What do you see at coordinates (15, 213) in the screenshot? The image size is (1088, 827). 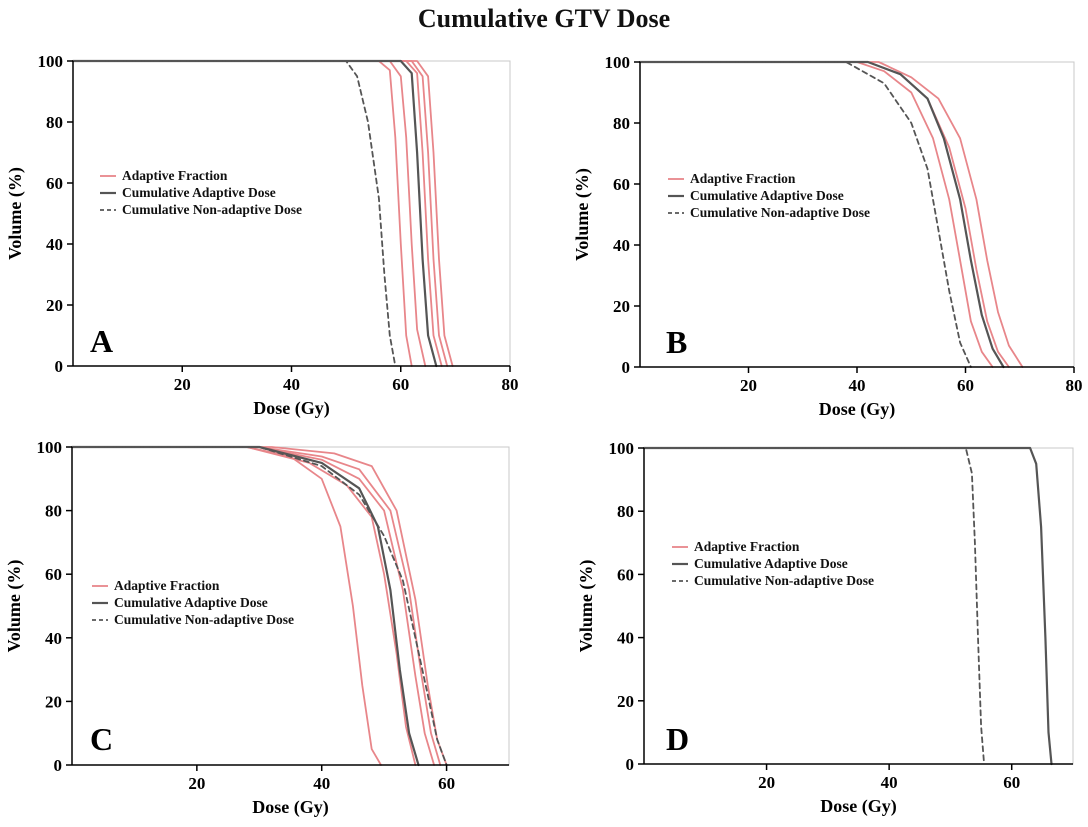 I see `panel-a-y-axis-label: Volume (%)` at bounding box center [15, 213].